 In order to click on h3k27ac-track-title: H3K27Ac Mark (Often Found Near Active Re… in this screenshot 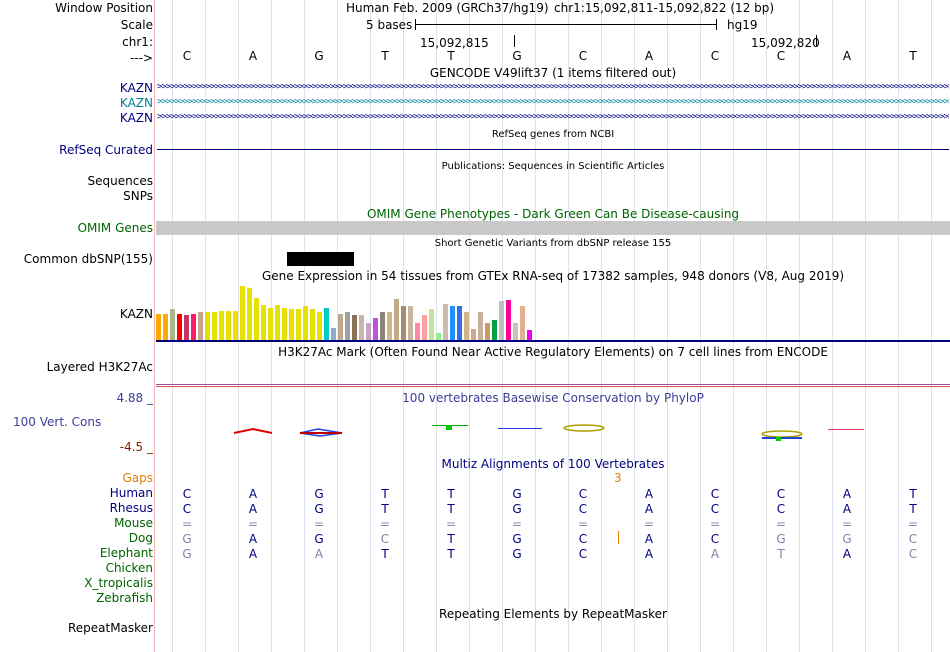, I will do `click(553, 352)`.